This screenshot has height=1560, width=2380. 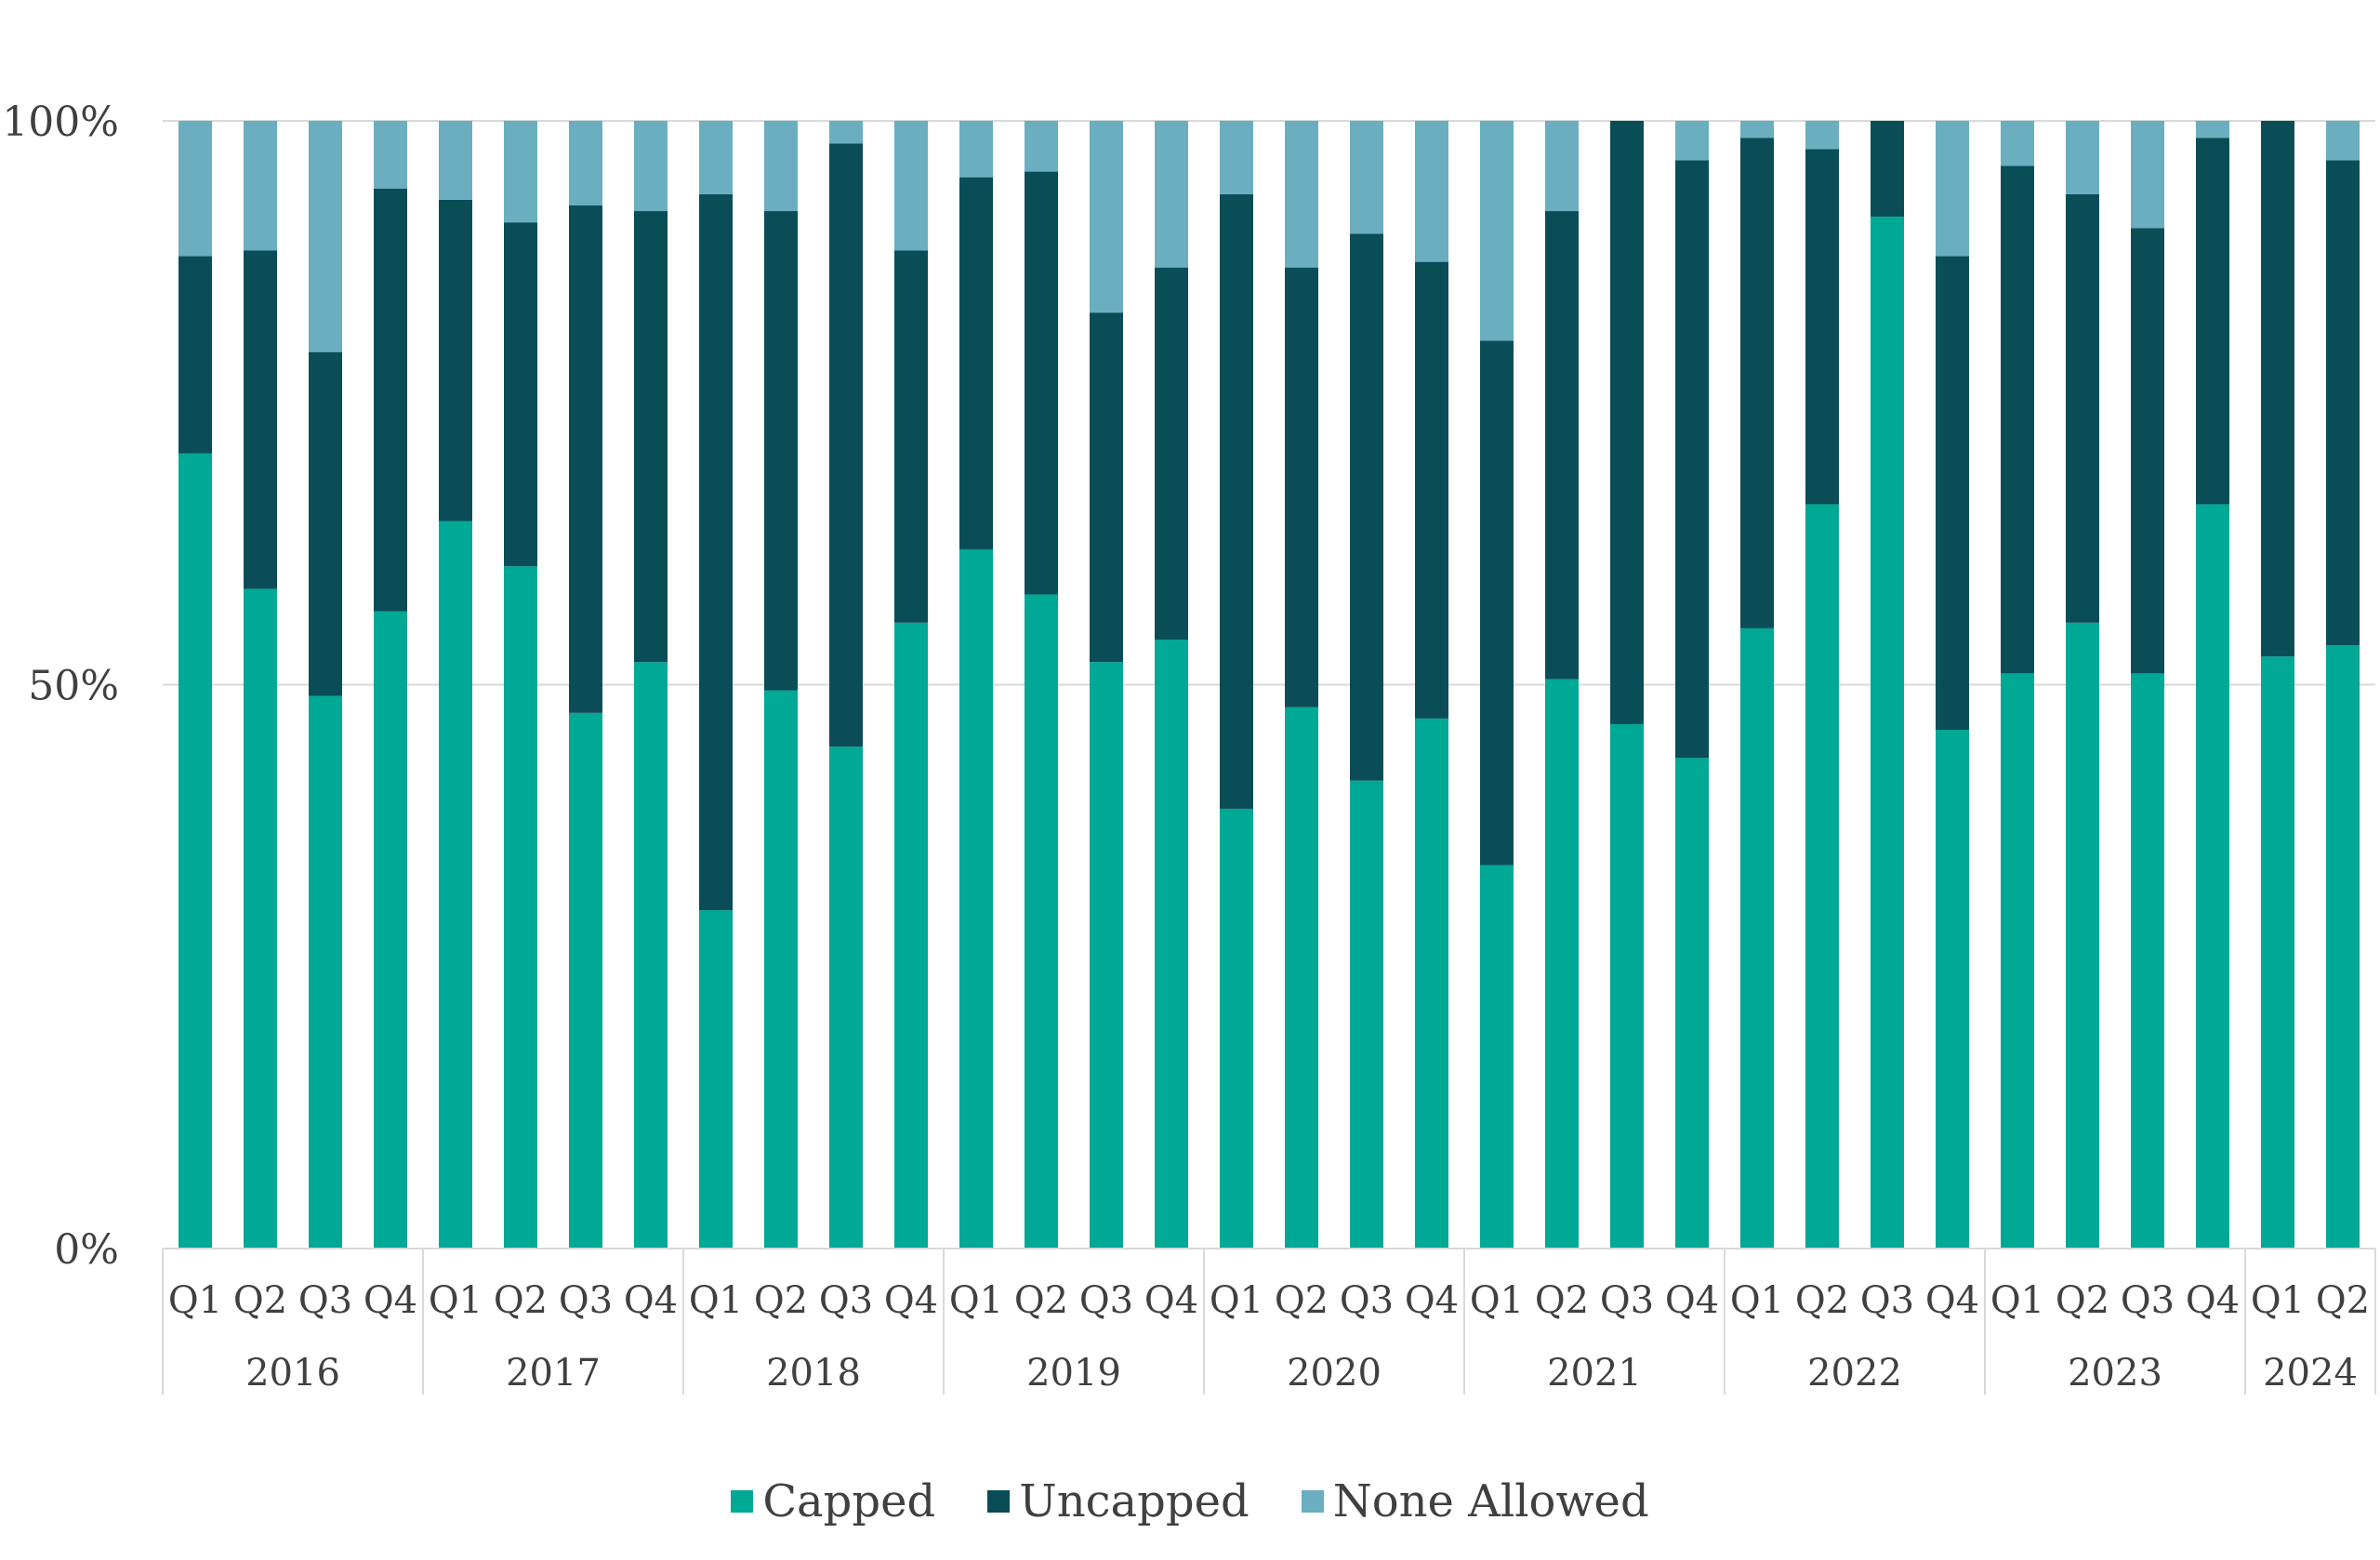 I want to click on legend-item-none-allowed: None Allowed, so click(x=1475, y=1501).